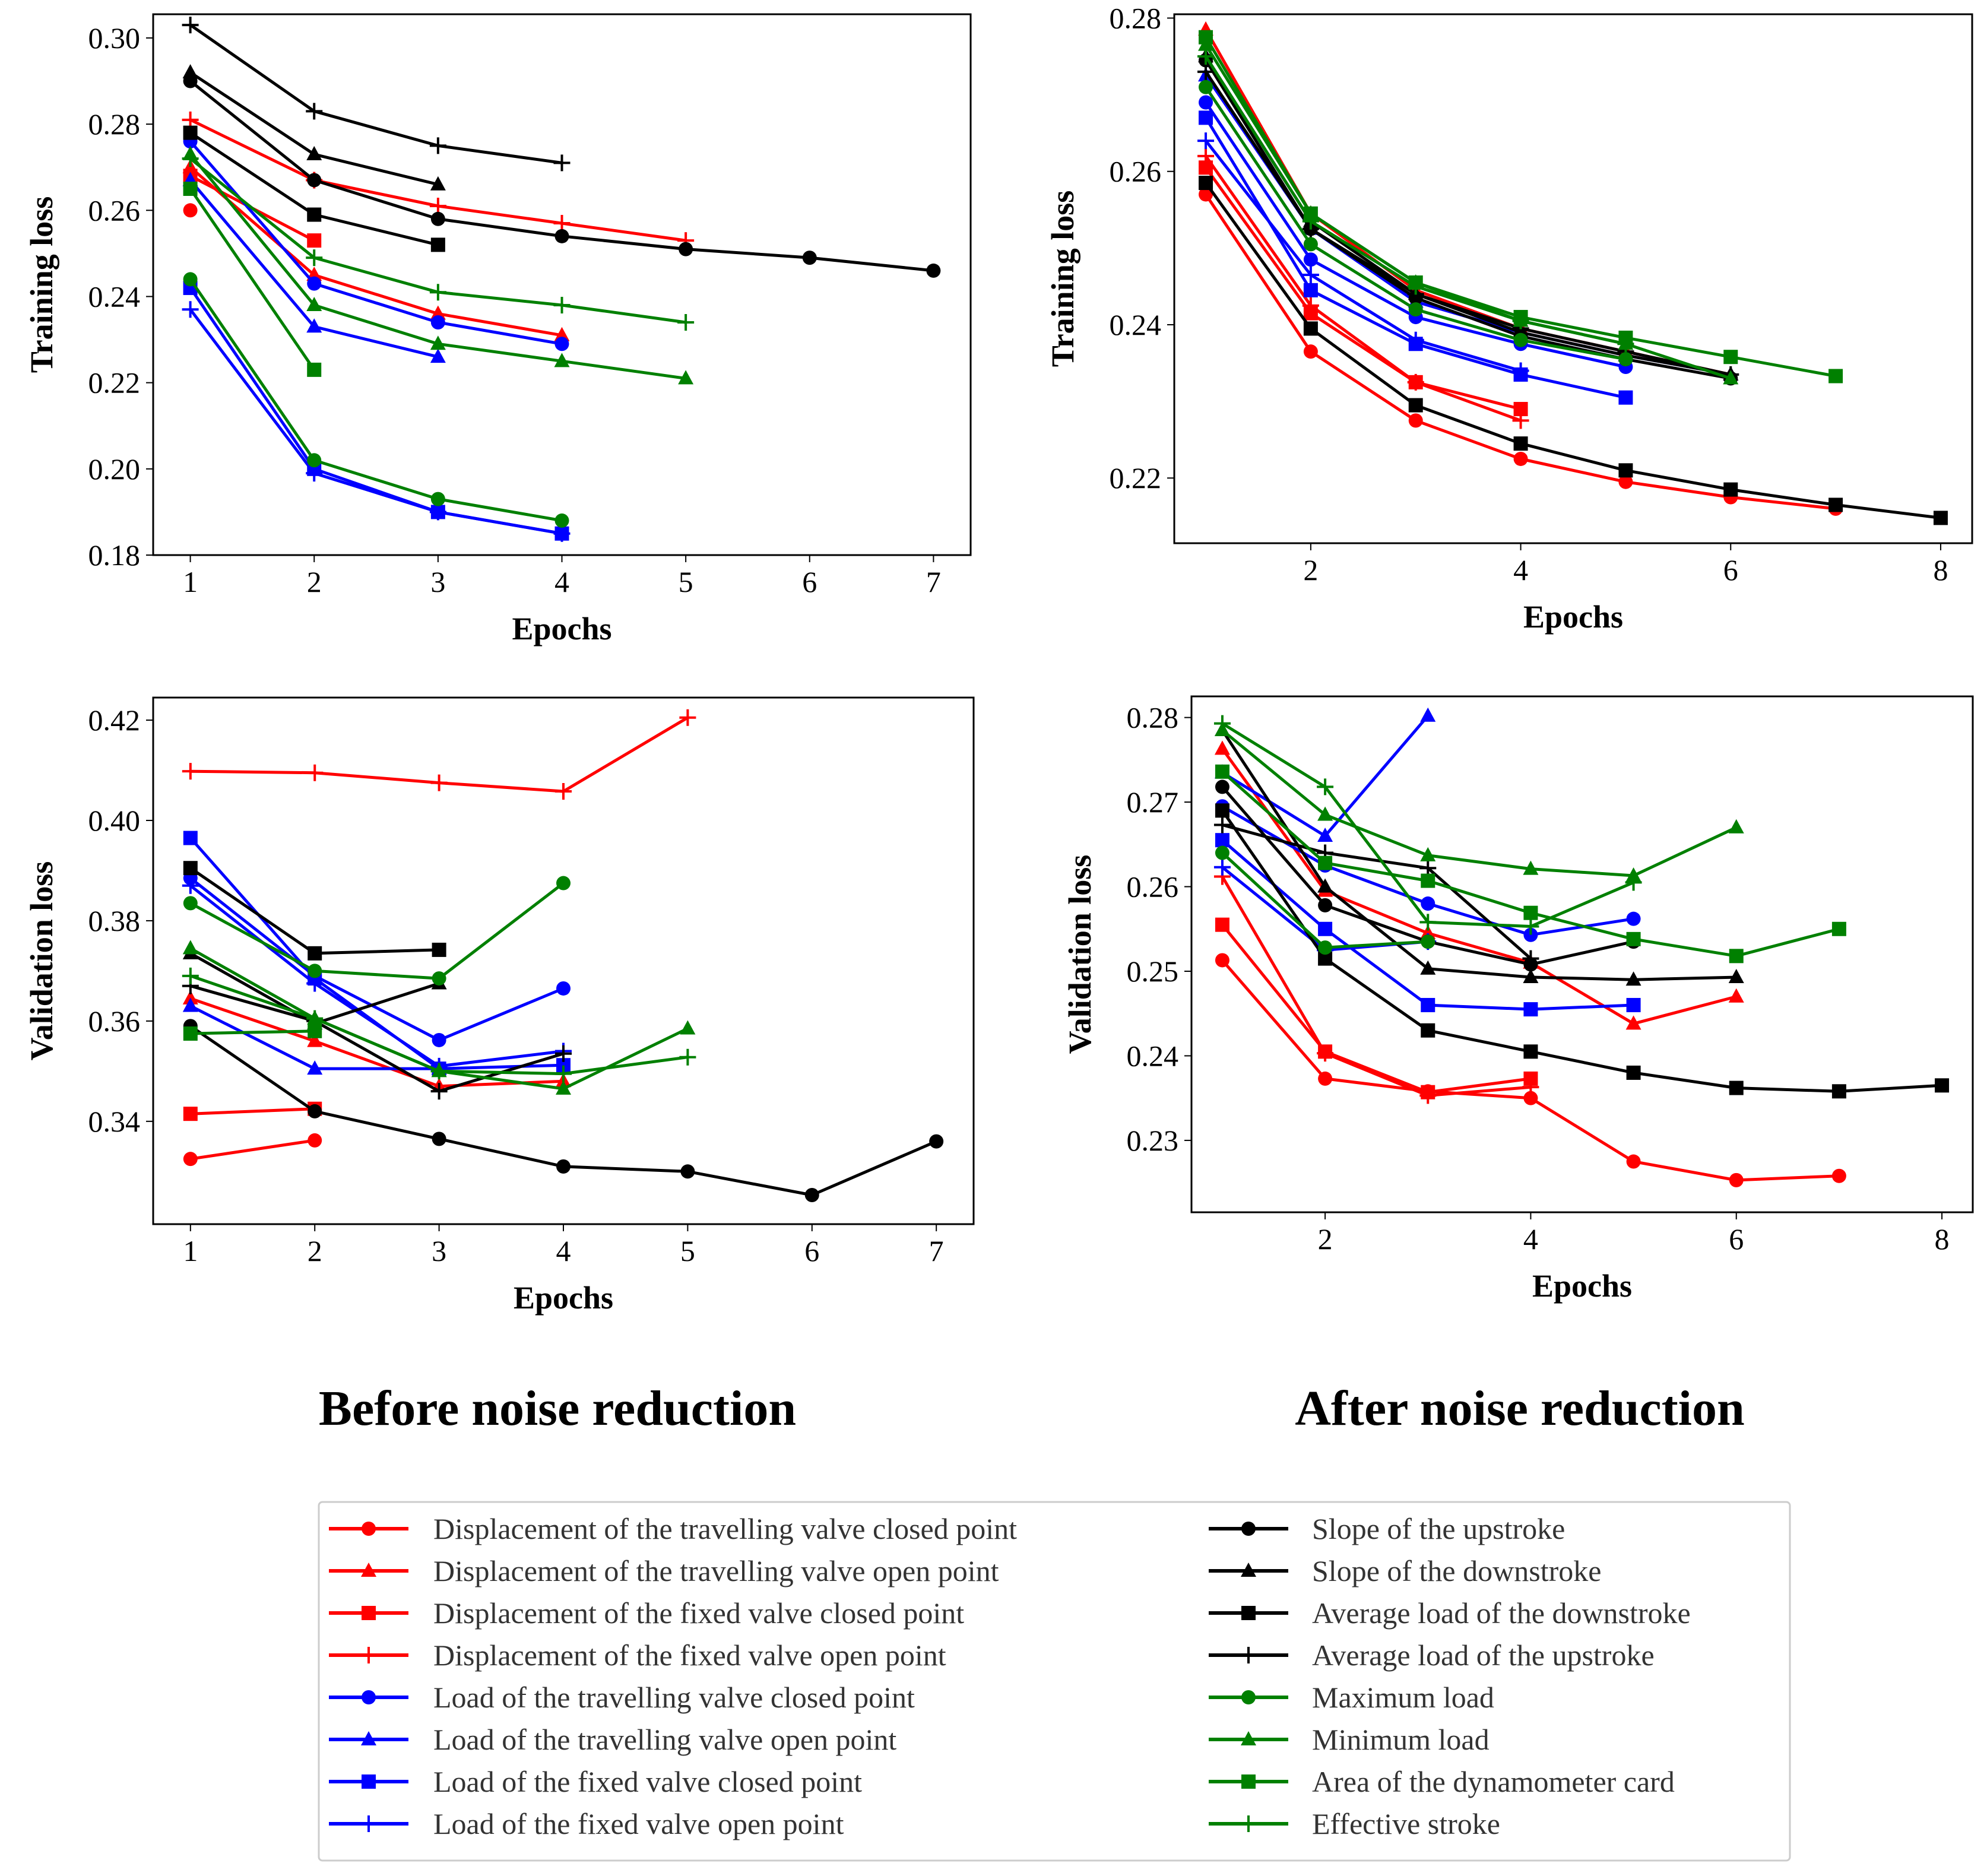  What do you see at coordinates (1520, 1409) in the screenshot?
I see `section-title-after: After noise reduction` at bounding box center [1520, 1409].